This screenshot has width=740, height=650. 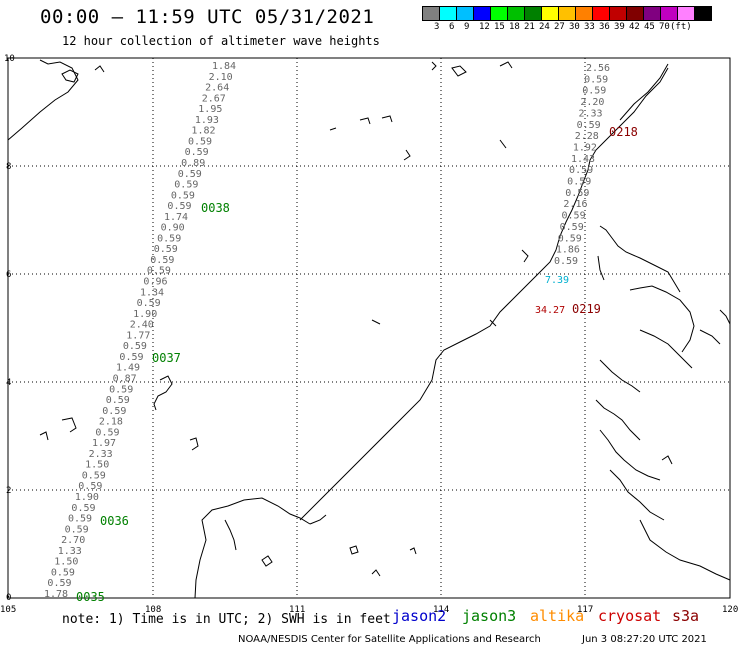 I want to click on scale-label: 6, so click(x=452, y=27).